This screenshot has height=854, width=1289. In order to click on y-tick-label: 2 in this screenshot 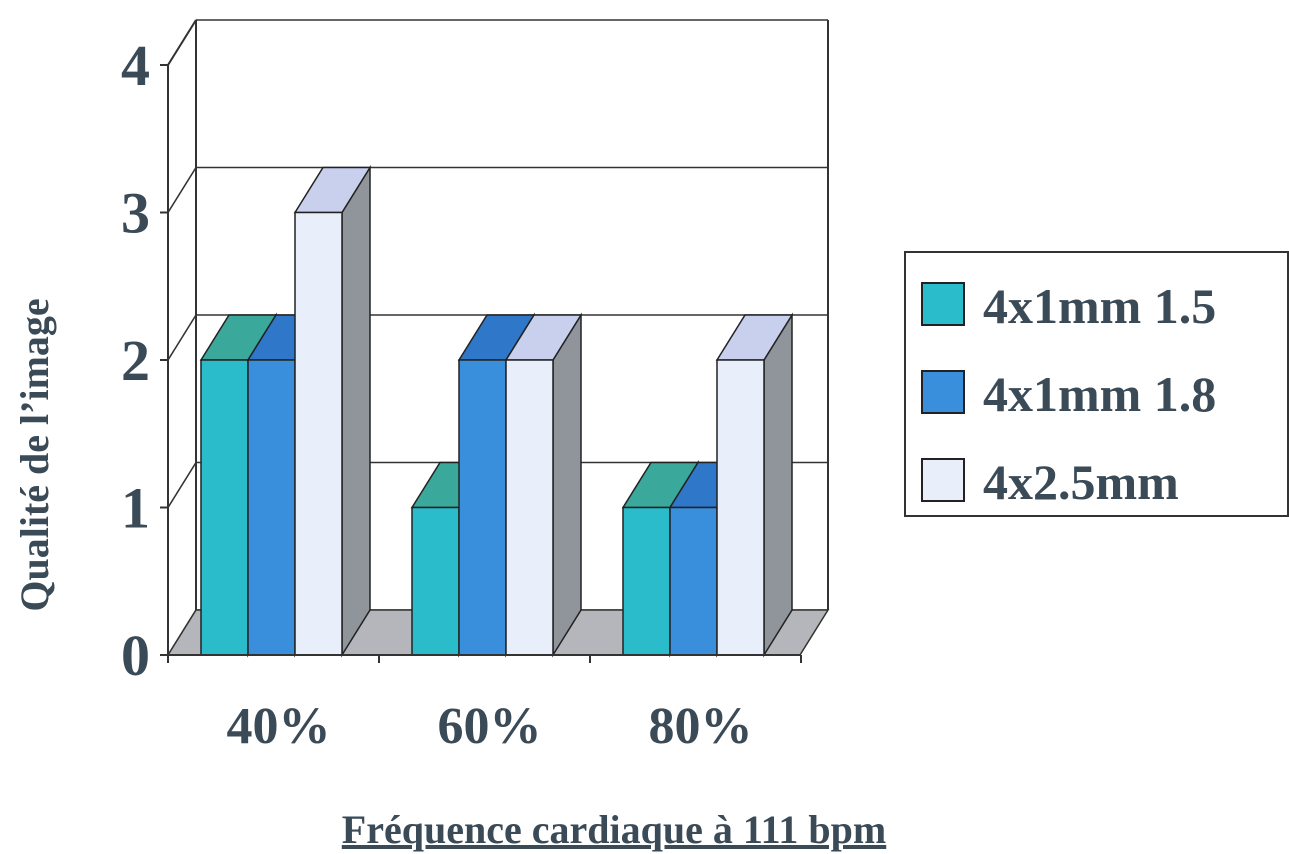, I will do `click(135, 360)`.